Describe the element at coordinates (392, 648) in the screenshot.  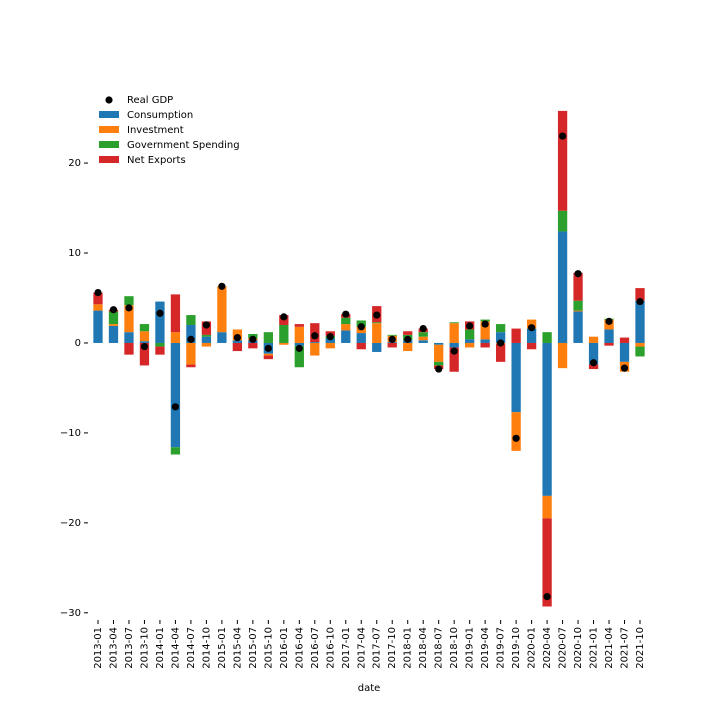
I see `x-tick-label: 2017-10` at that location.